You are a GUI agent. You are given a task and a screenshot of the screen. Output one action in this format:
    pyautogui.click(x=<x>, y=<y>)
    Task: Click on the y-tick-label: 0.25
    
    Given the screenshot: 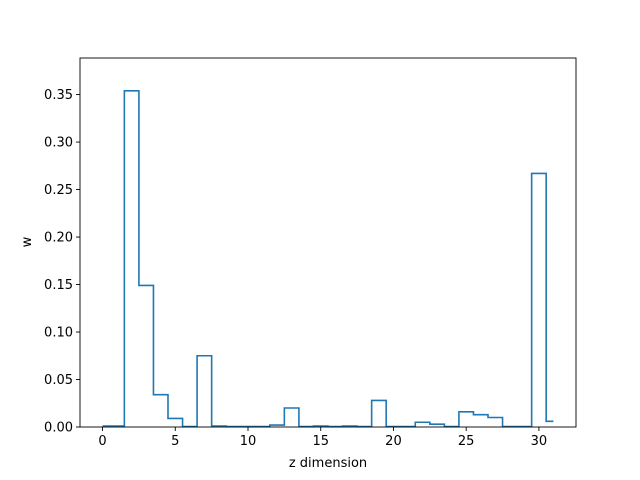 What is the action you would take?
    pyautogui.click(x=58, y=190)
    